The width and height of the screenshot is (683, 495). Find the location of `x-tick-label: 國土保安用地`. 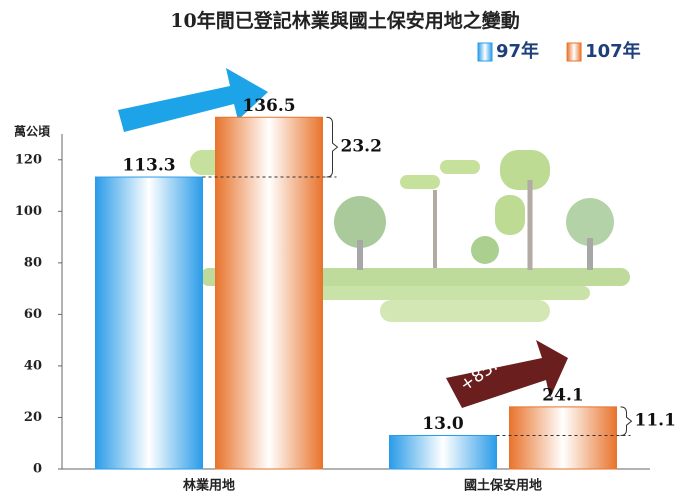

x-tick-label: 國土保安用地 is located at coordinates (503, 486).